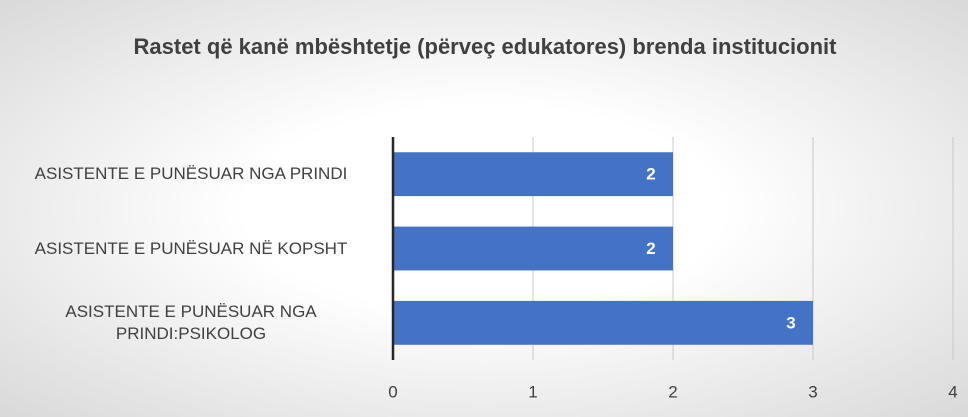 Image resolution: width=968 pixels, height=417 pixels. Describe the element at coordinates (191, 174) in the screenshot. I see `y-tick-label: ASISTENTE E PUNËSUAR NGA PRINDI` at that location.